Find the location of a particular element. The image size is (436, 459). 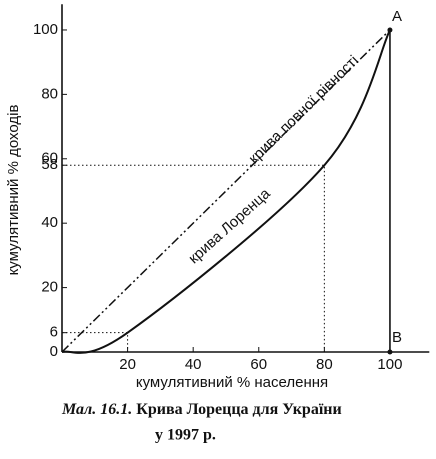

y-tick-label: 40 is located at coordinates (49, 222).